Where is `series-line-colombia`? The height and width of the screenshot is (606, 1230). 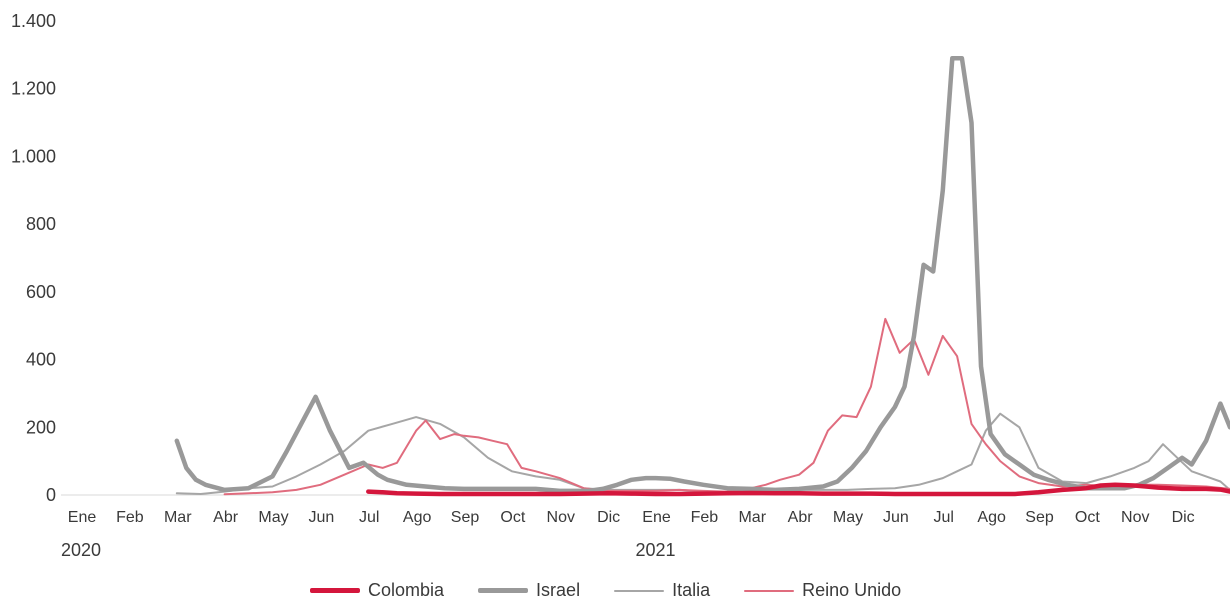 series-line-colombia is located at coordinates (798, 489).